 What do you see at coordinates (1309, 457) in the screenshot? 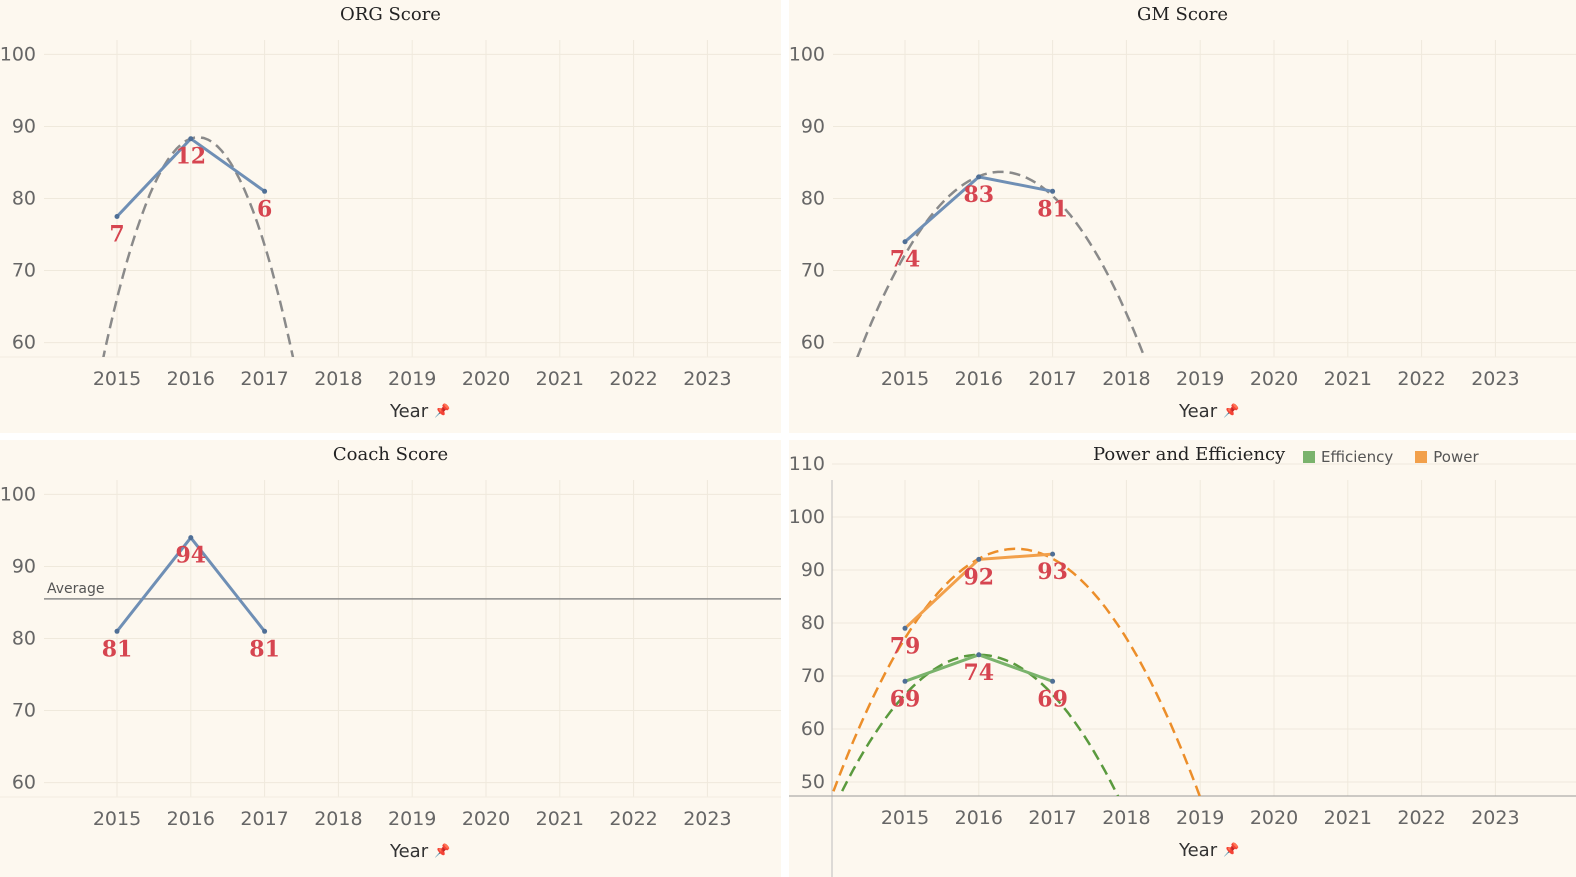
I see `efficiency-swatch` at bounding box center [1309, 457].